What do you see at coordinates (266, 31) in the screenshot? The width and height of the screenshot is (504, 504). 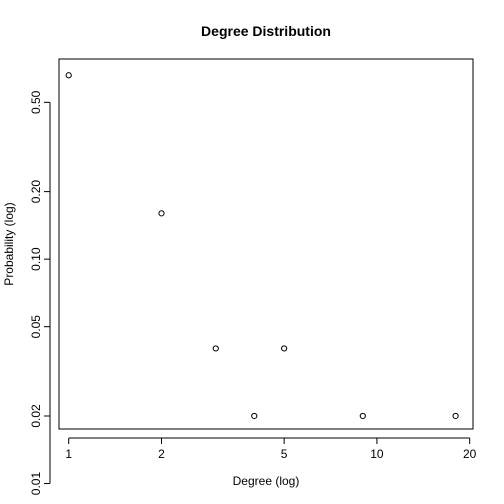 I see `chart-title: Degree Distribution` at bounding box center [266, 31].